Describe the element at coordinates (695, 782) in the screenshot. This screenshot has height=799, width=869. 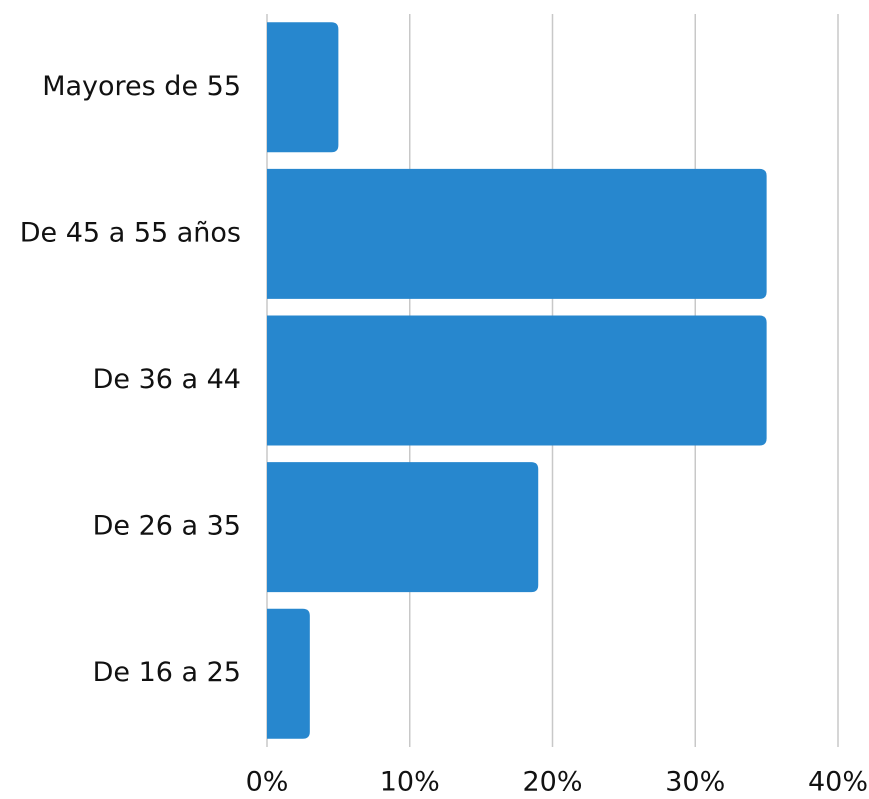
I see `x-tick-label: 30%` at that location.